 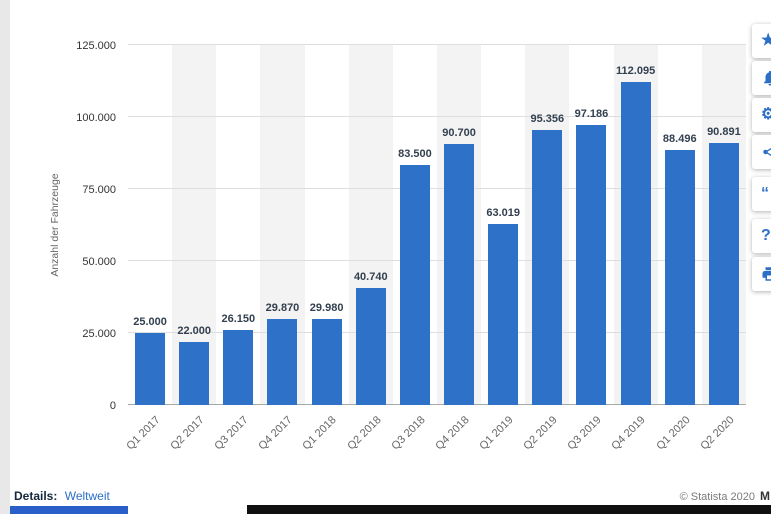 I want to click on print-button, so click(x=761, y=274).